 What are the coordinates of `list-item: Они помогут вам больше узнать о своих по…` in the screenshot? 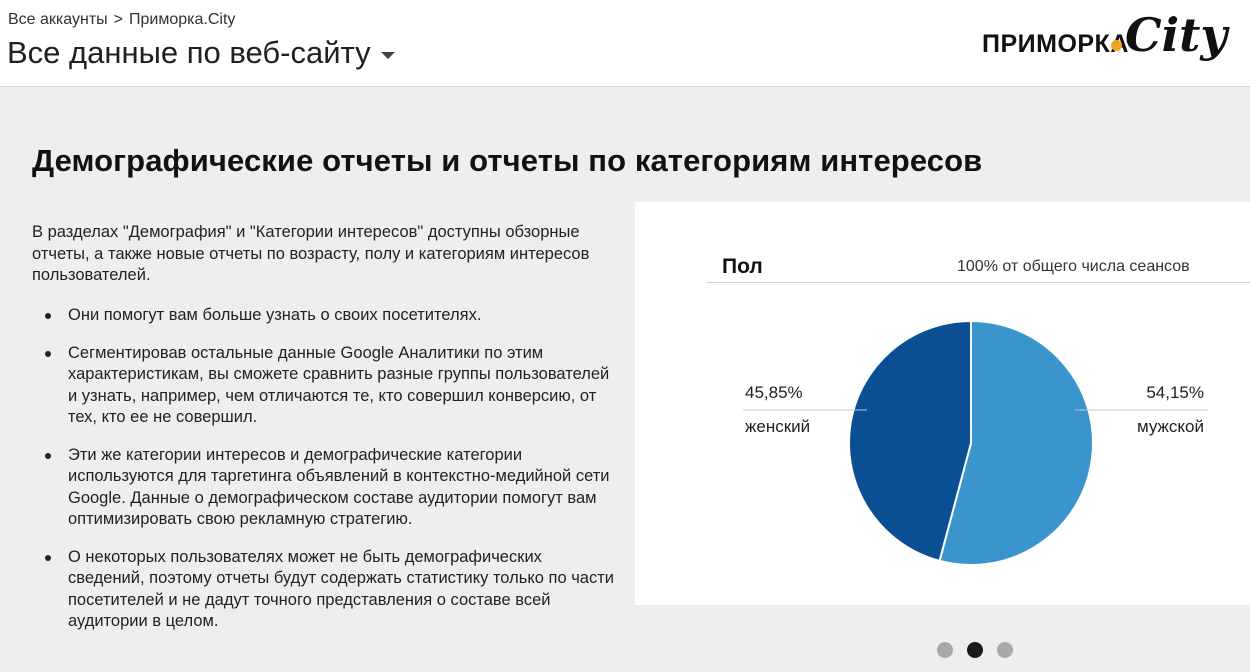 It's located at (327, 316).